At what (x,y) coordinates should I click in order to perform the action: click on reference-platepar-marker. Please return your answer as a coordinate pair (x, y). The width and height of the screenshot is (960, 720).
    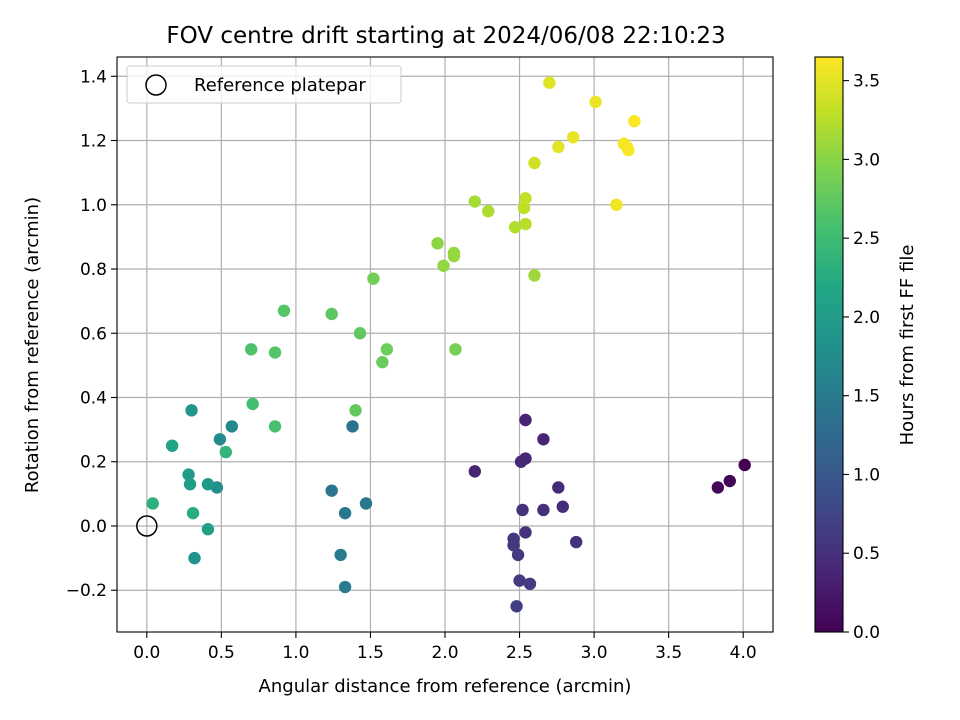
    Looking at the image, I should click on (147, 526).